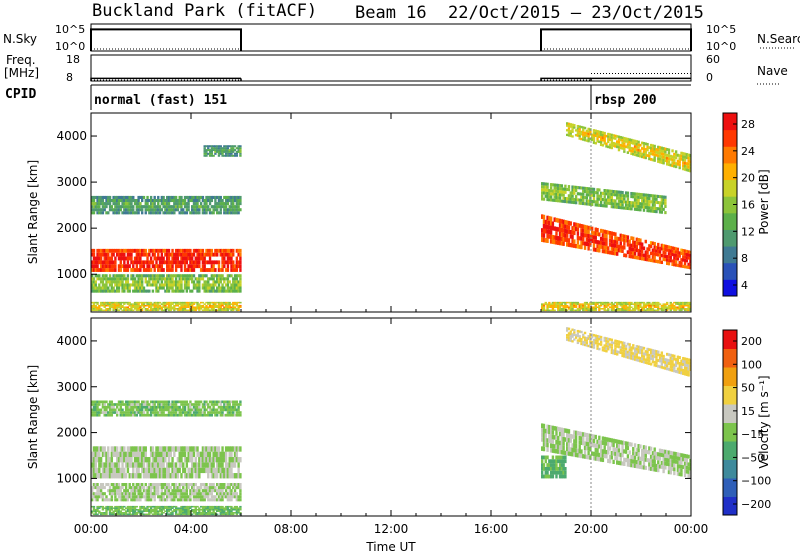 The height and width of the screenshot is (554, 800). I want to click on cpid-mode-0: normal (fast) 151, so click(160, 100).